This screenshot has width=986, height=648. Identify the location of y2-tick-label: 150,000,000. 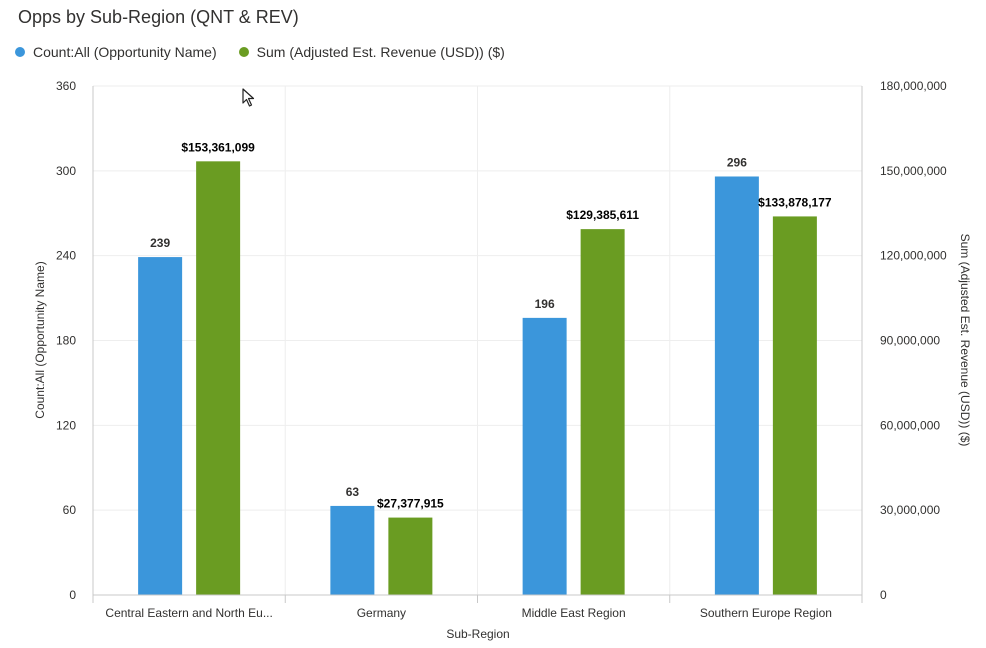
(913, 171).